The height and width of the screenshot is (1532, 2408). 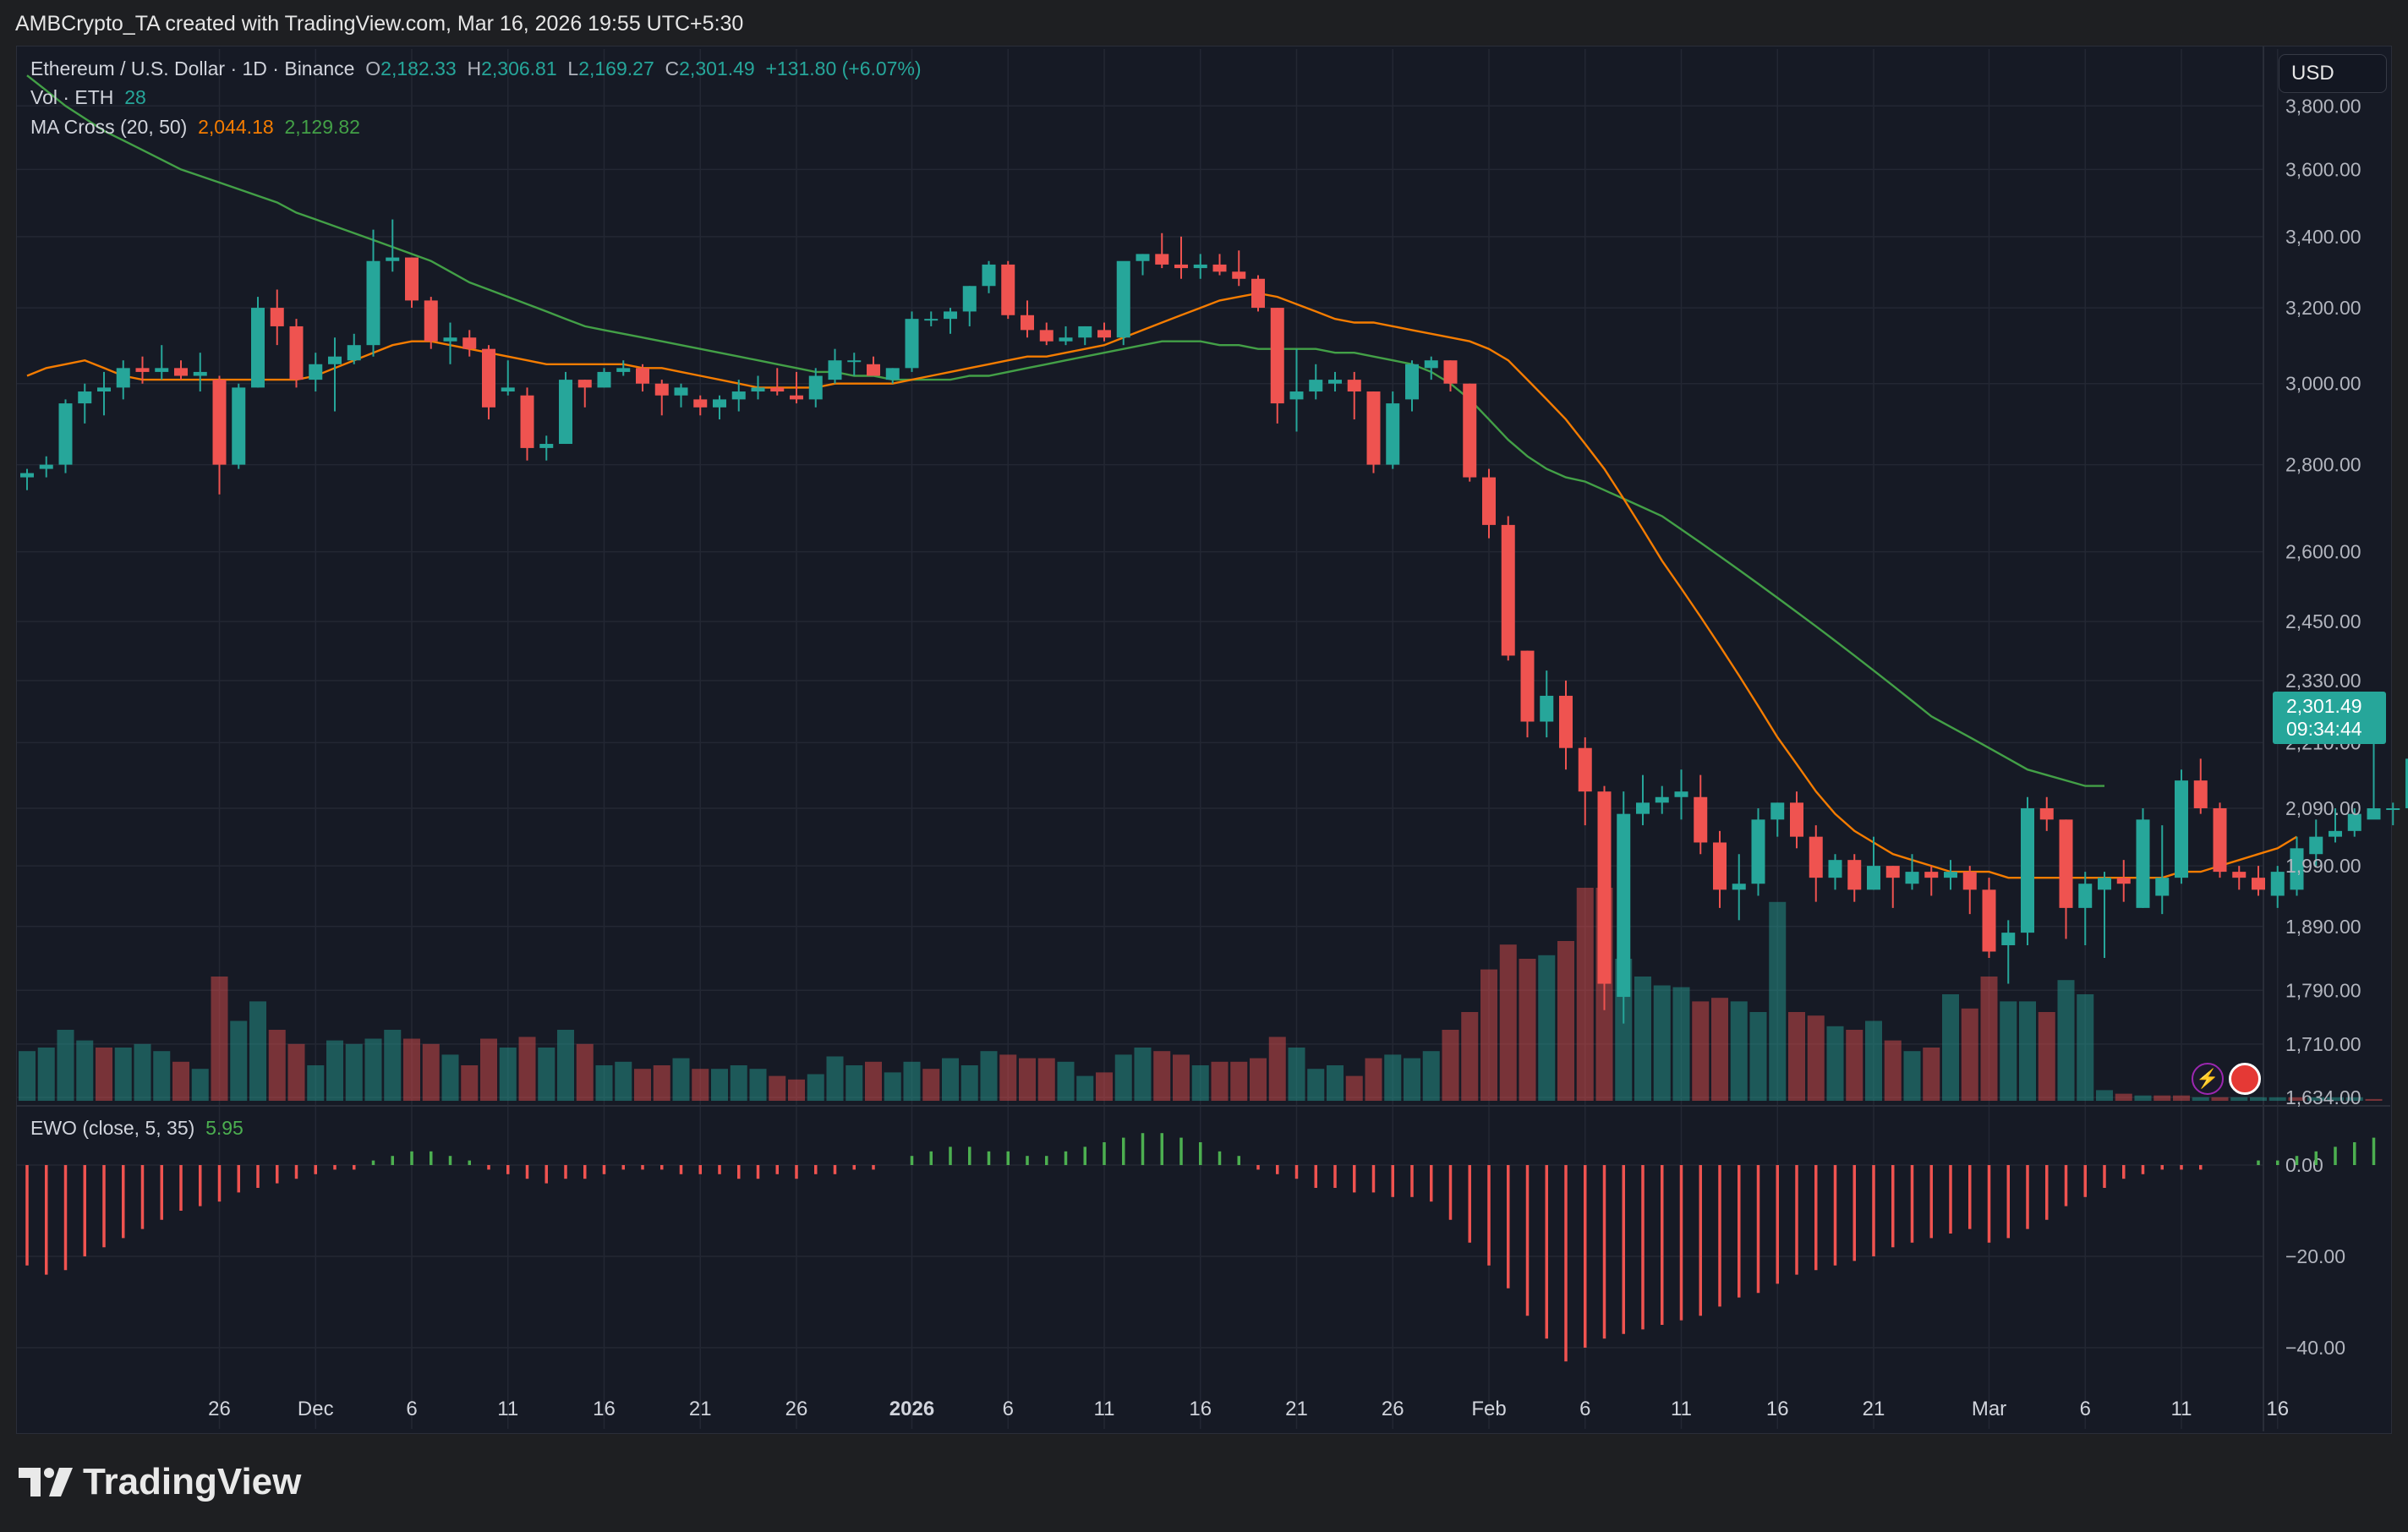 I want to click on price-tick-label: 3,600.00, so click(x=2323, y=169).